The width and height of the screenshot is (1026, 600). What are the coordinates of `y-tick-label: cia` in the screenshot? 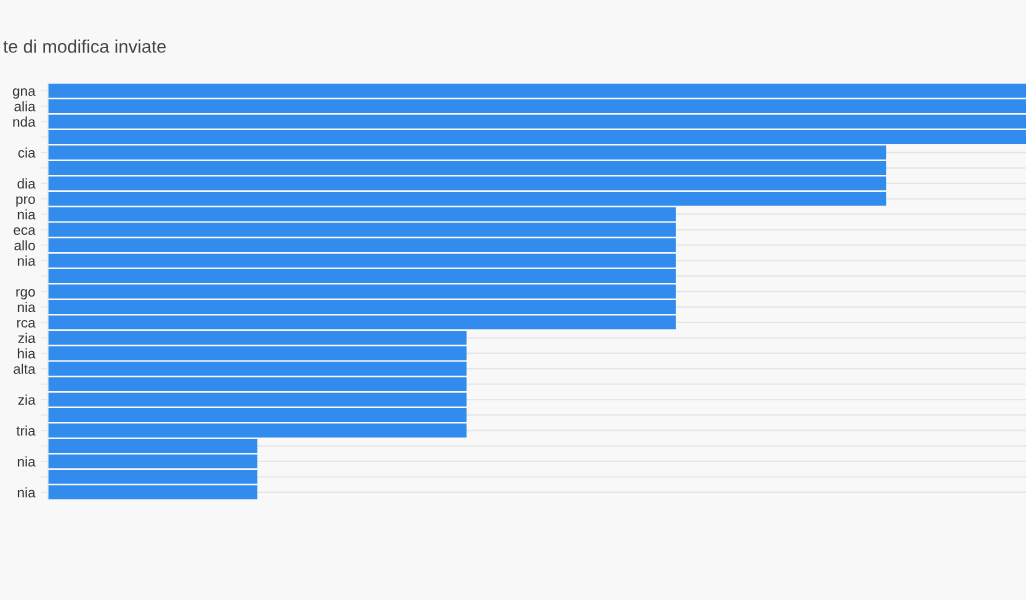 It's located at (27, 152).